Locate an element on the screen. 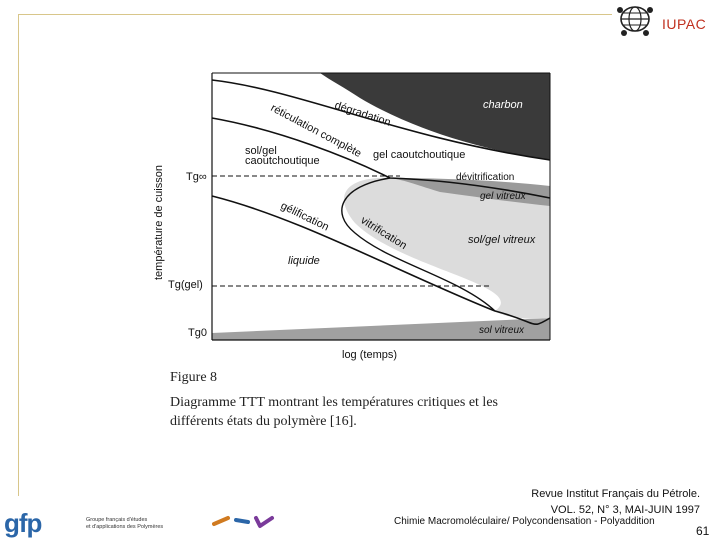  label-caoutchoutique: caoutchoutique is located at coordinates (282, 161).